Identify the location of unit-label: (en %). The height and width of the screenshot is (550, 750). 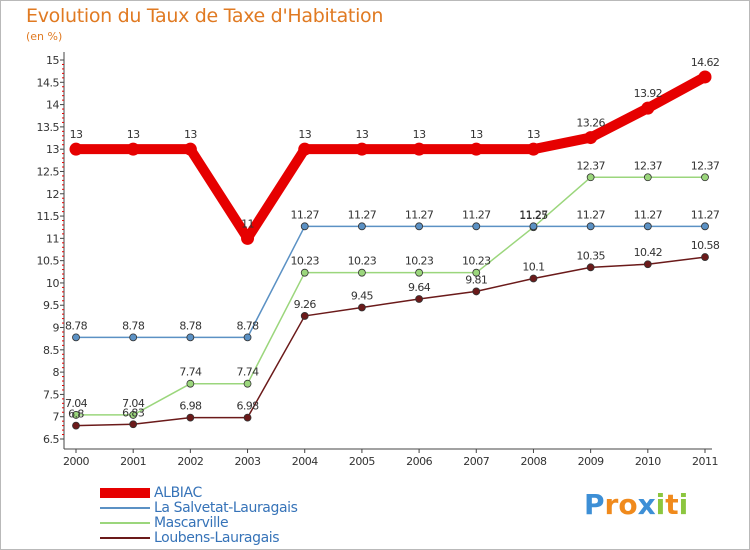
(44, 36).